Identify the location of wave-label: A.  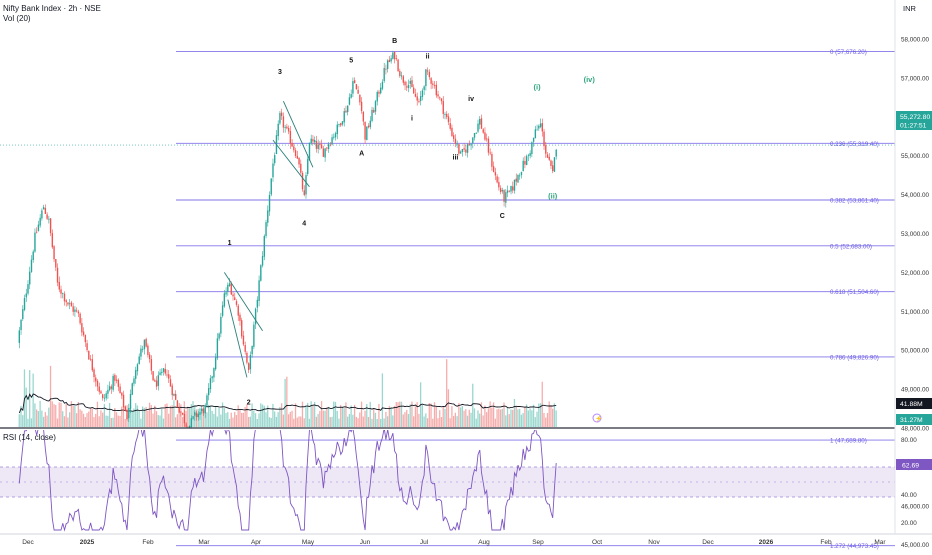
(361, 154).